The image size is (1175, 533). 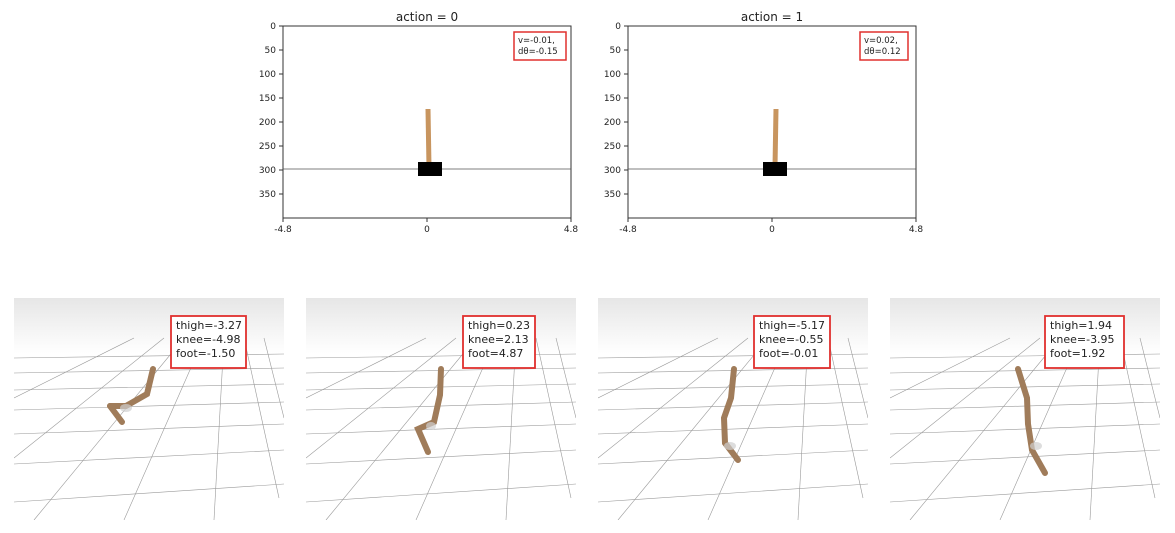 I want to click on joint-annotation-line: knee=-3.95, so click(x=1082, y=339).